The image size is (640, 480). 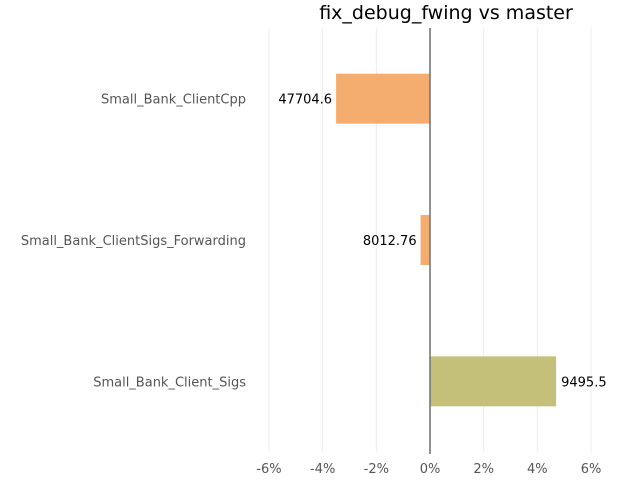 I want to click on x-tick-label-5: 4%, so click(x=537, y=469).